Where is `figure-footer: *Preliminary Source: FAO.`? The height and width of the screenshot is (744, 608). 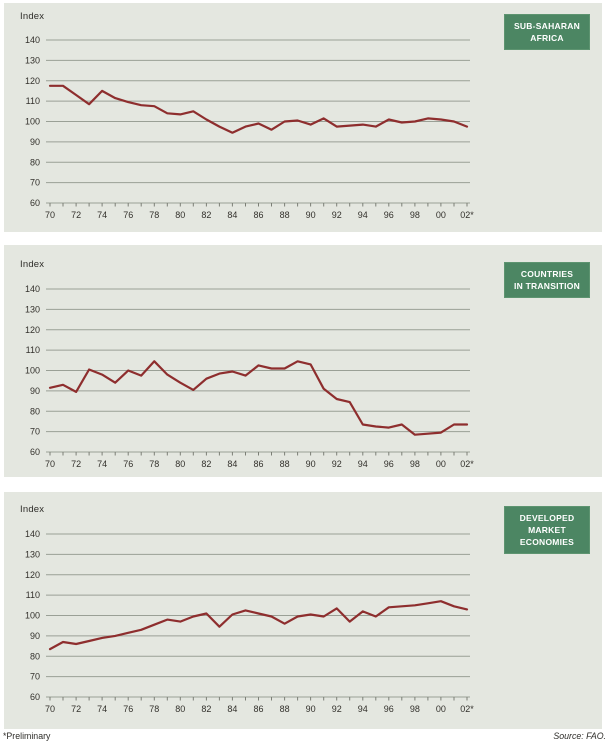 figure-footer: *Preliminary Source: FAO. is located at coordinates (304, 737).